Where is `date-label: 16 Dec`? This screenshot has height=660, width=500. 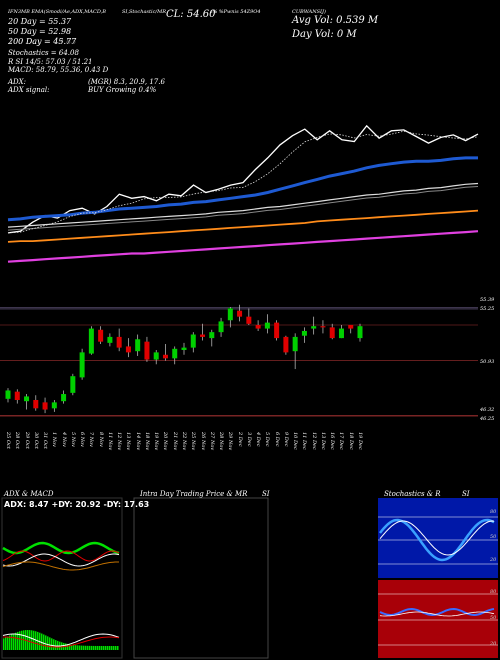
date-label: 16 Dec is located at coordinates (332, 441).